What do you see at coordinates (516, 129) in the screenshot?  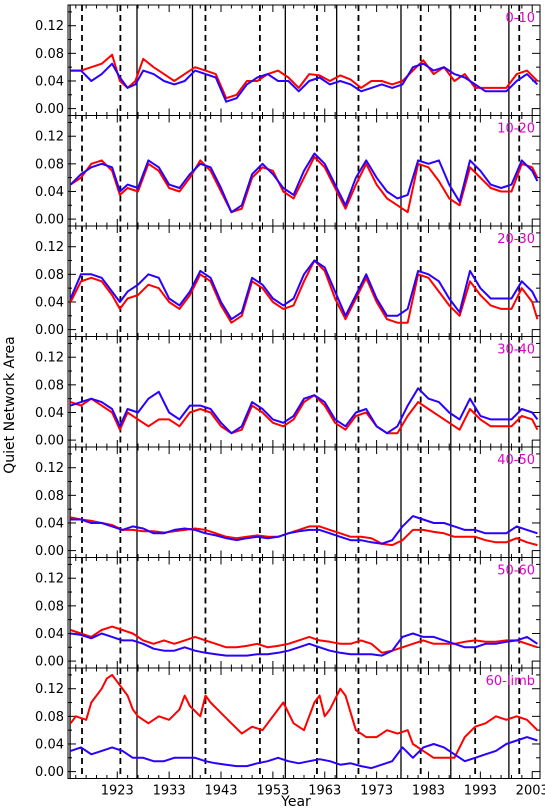 I see `panel-label: 10-20` at bounding box center [516, 129].